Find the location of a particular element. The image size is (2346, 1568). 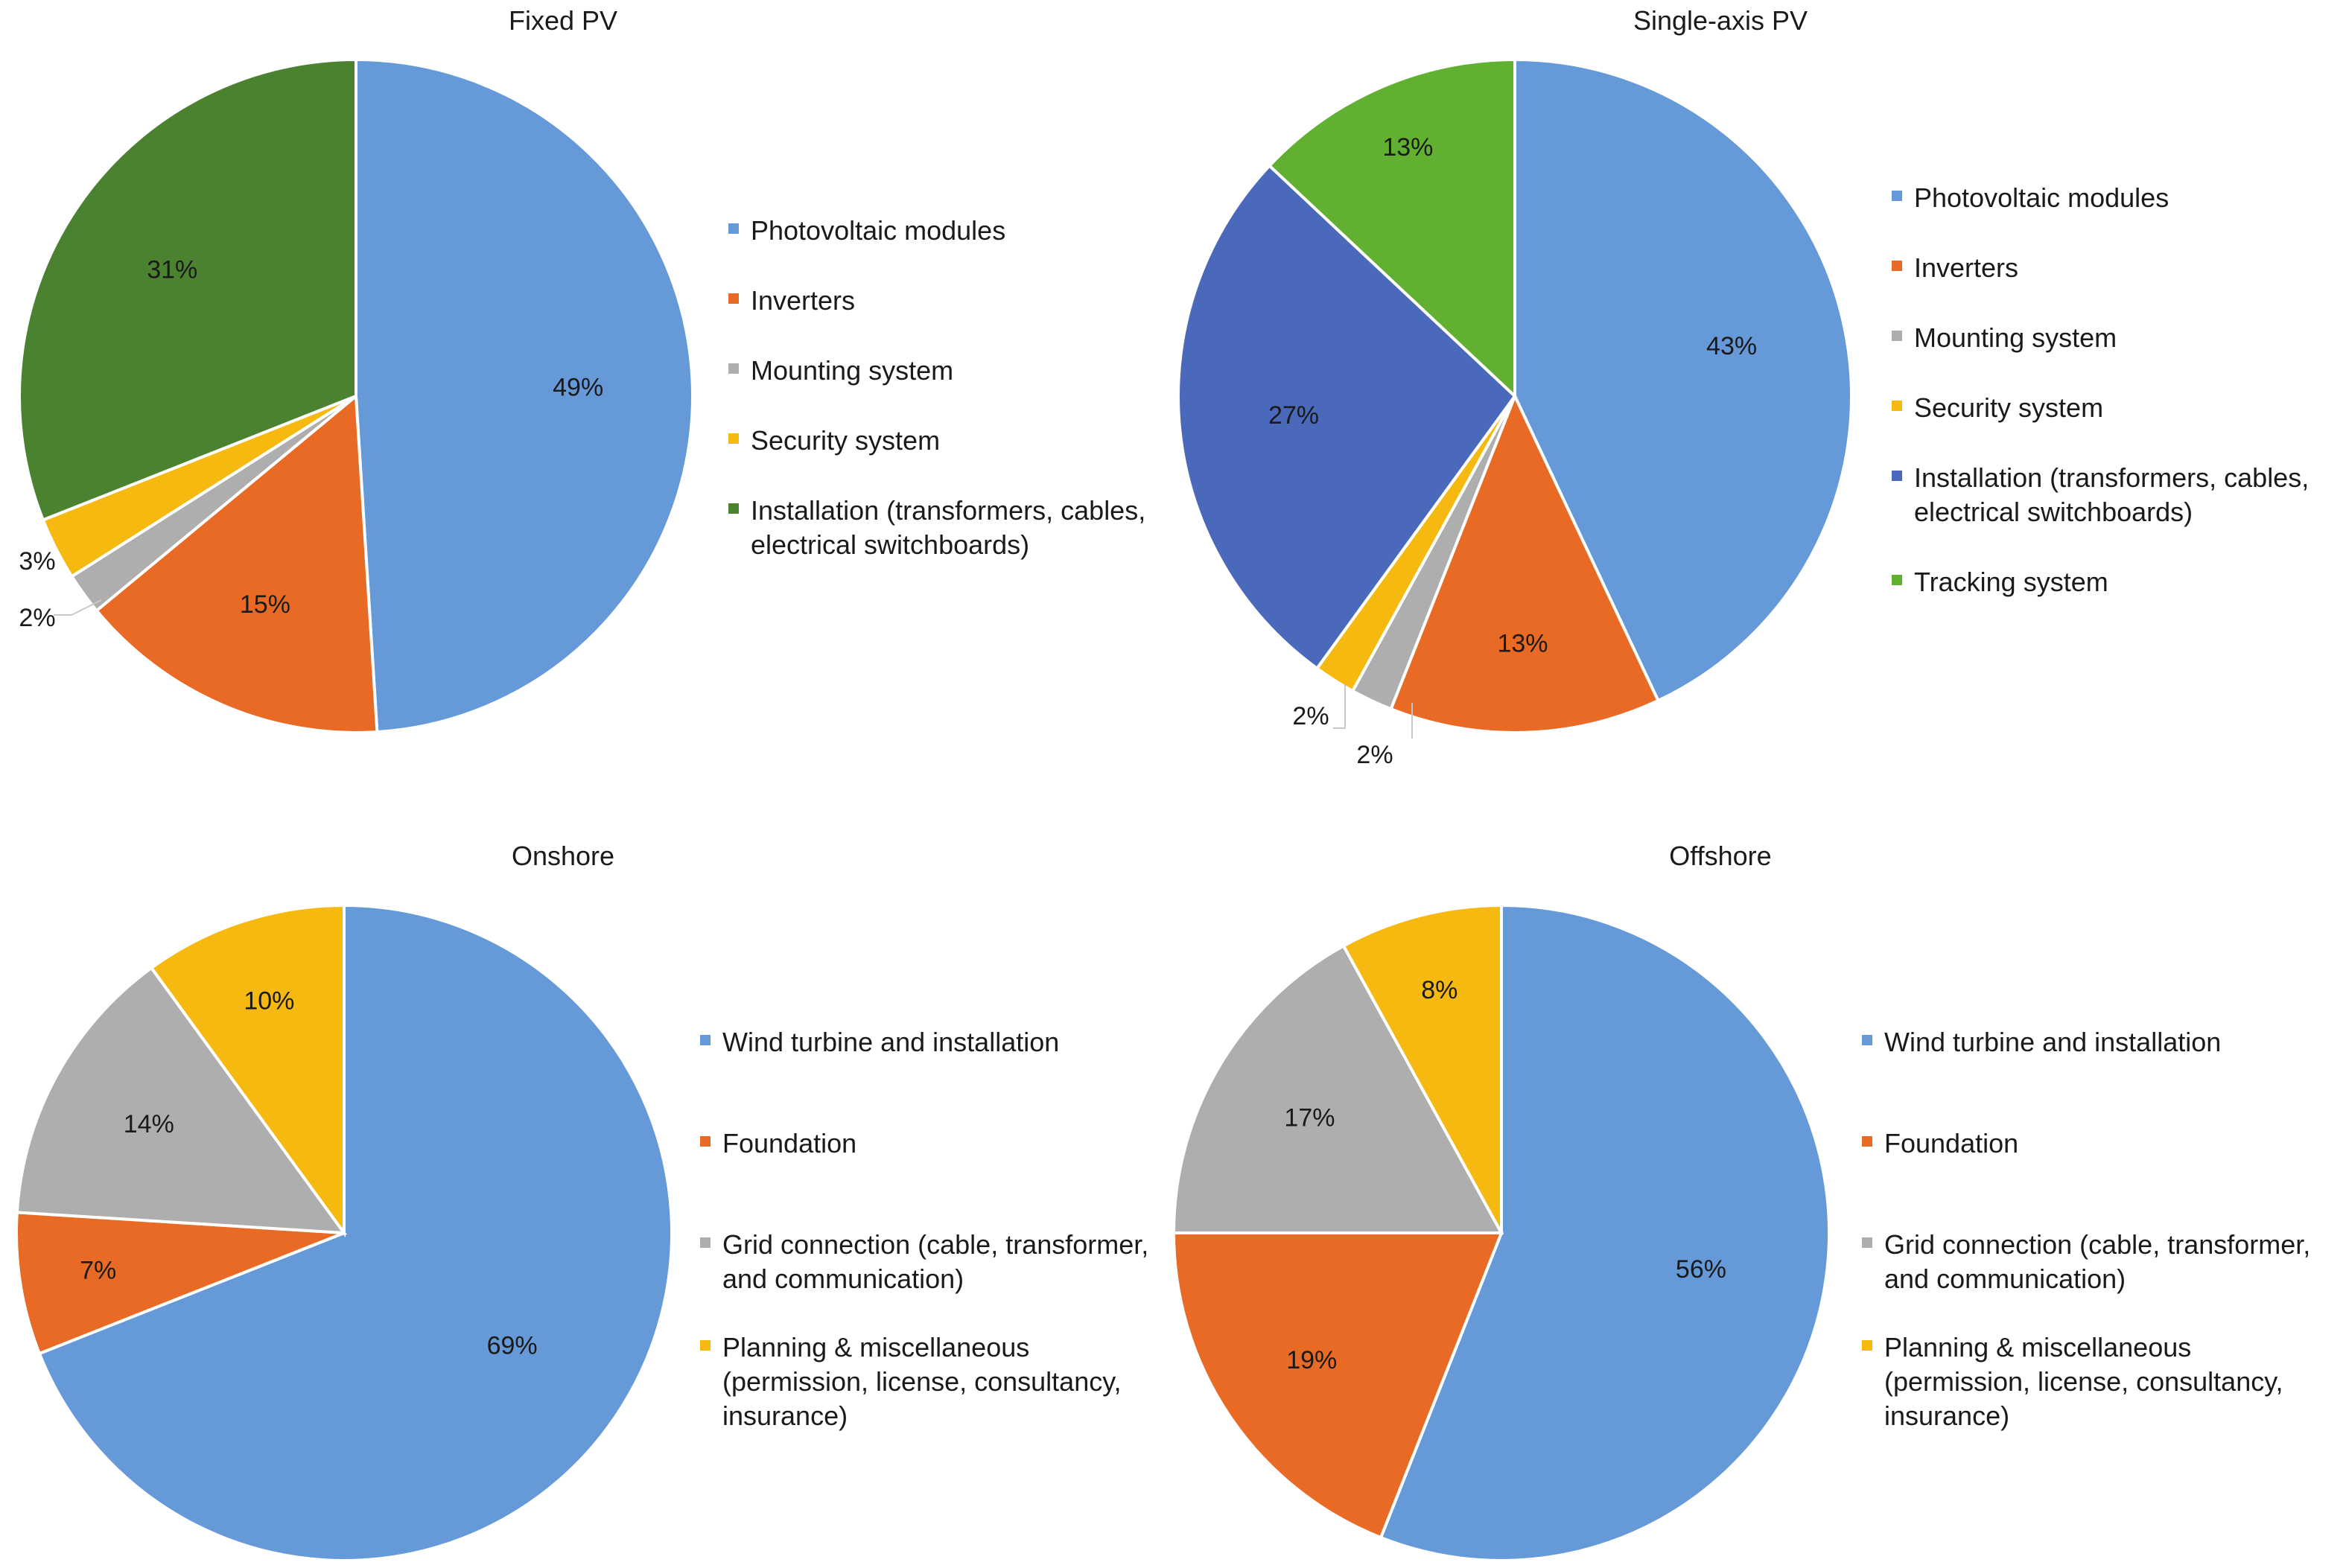

data-label: 14% is located at coordinates (149, 1124).